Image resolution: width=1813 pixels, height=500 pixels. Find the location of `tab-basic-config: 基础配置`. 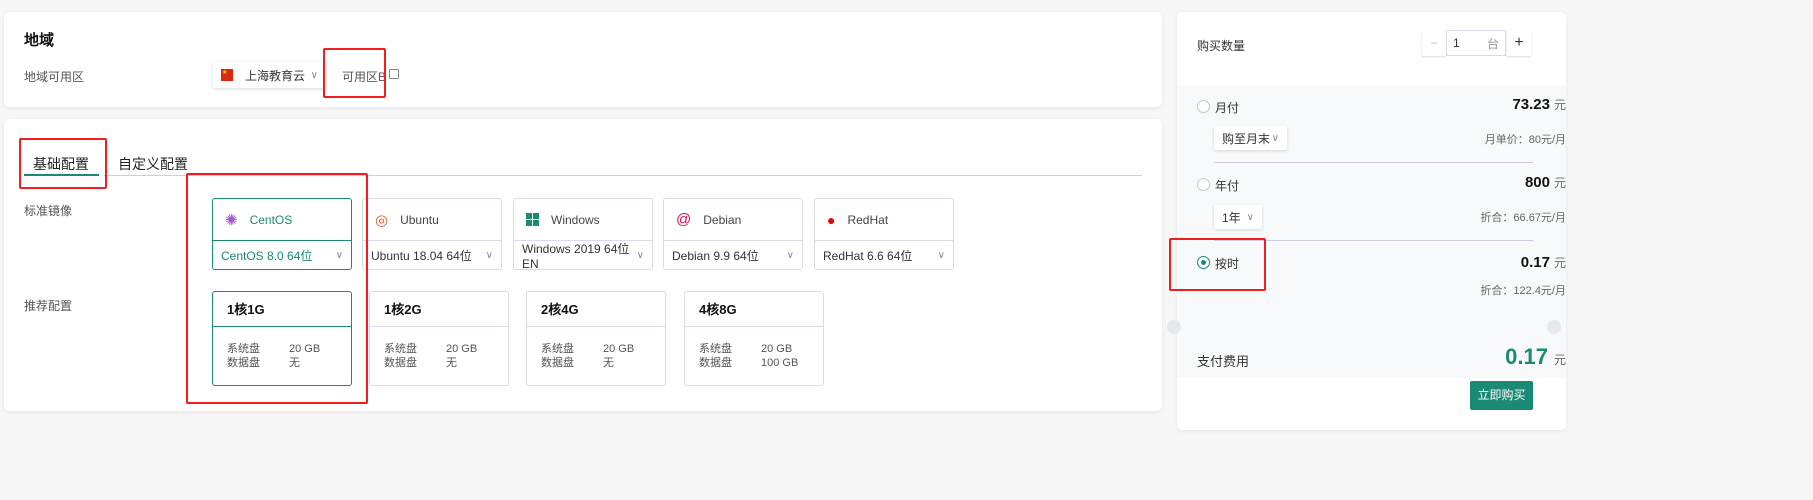

tab-basic-config: 基础配置 is located at coordinates (61, 164).